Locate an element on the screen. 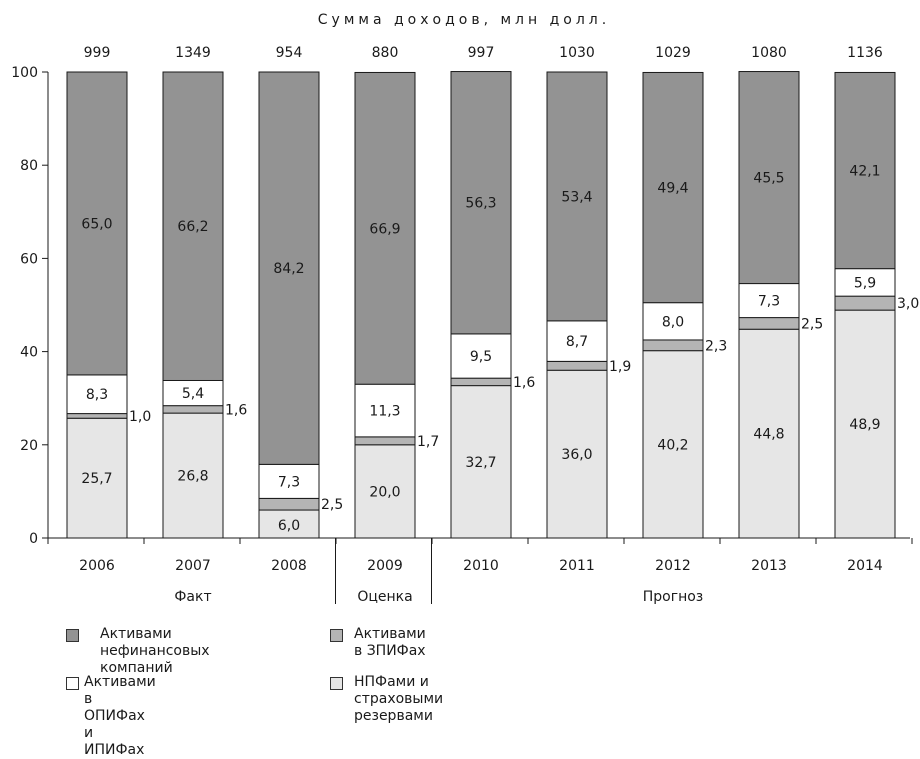  x-tick-label: 2006 is located at coordinates (97, 566).